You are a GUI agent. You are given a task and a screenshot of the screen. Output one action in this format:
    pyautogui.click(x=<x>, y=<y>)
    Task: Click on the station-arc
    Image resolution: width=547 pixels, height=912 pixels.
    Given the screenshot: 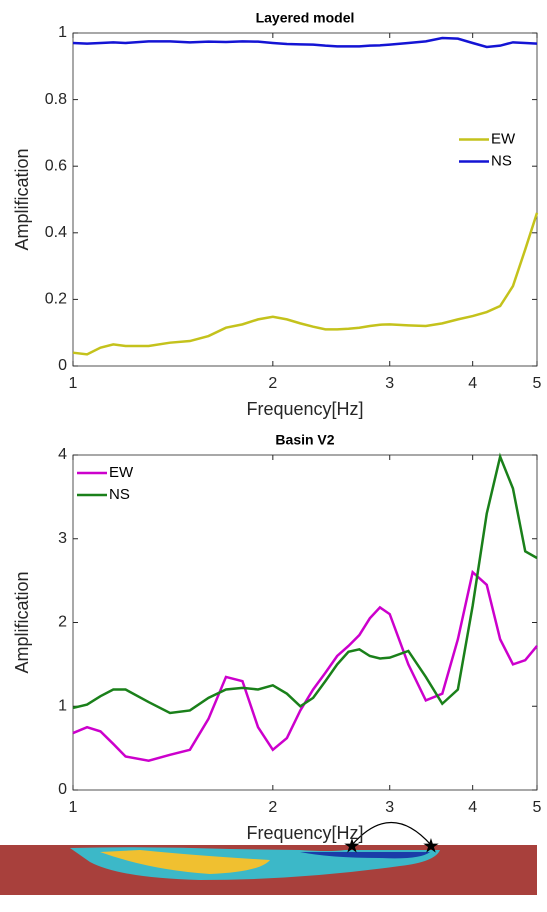 What is the action you would take?
    pyautogui.click(x=391, y=834)
    